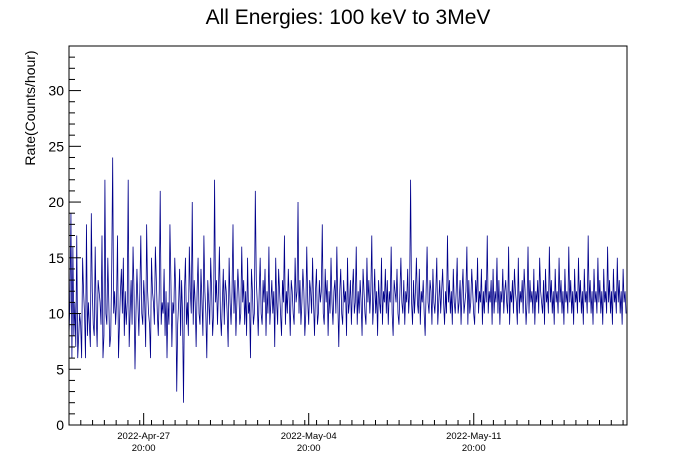 This screenshot has width=696, height=472. I want to click on y-tick-label: 5, so click(60, 369).